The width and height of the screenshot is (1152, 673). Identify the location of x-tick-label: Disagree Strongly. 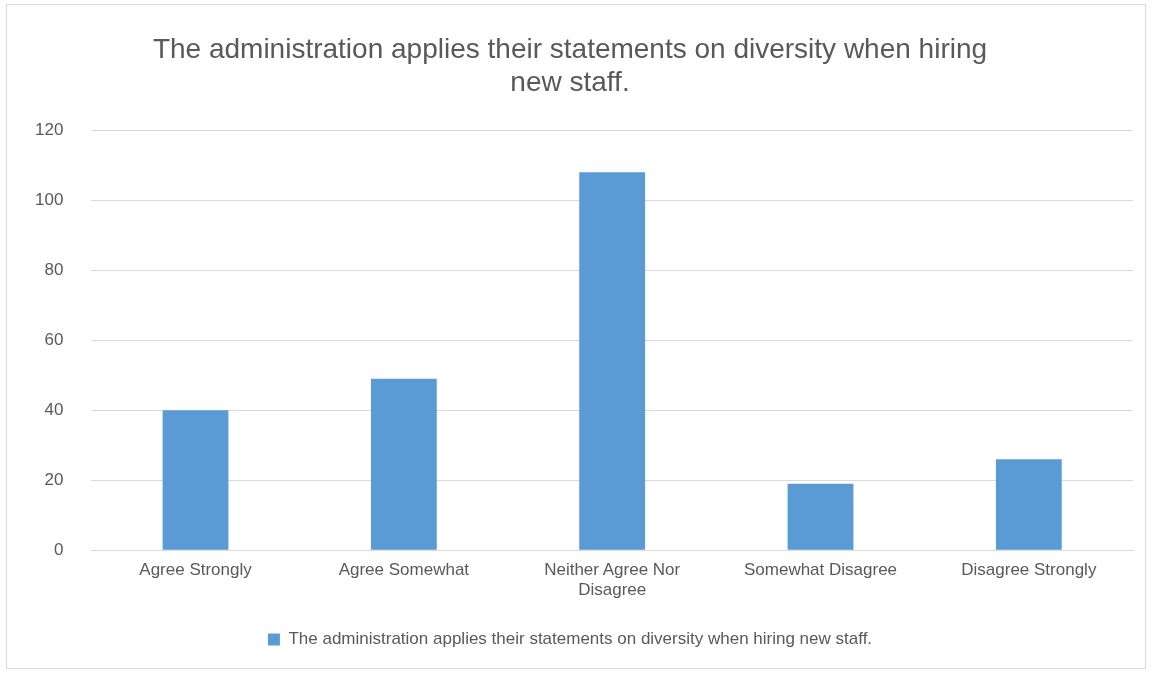
(1029, 570).